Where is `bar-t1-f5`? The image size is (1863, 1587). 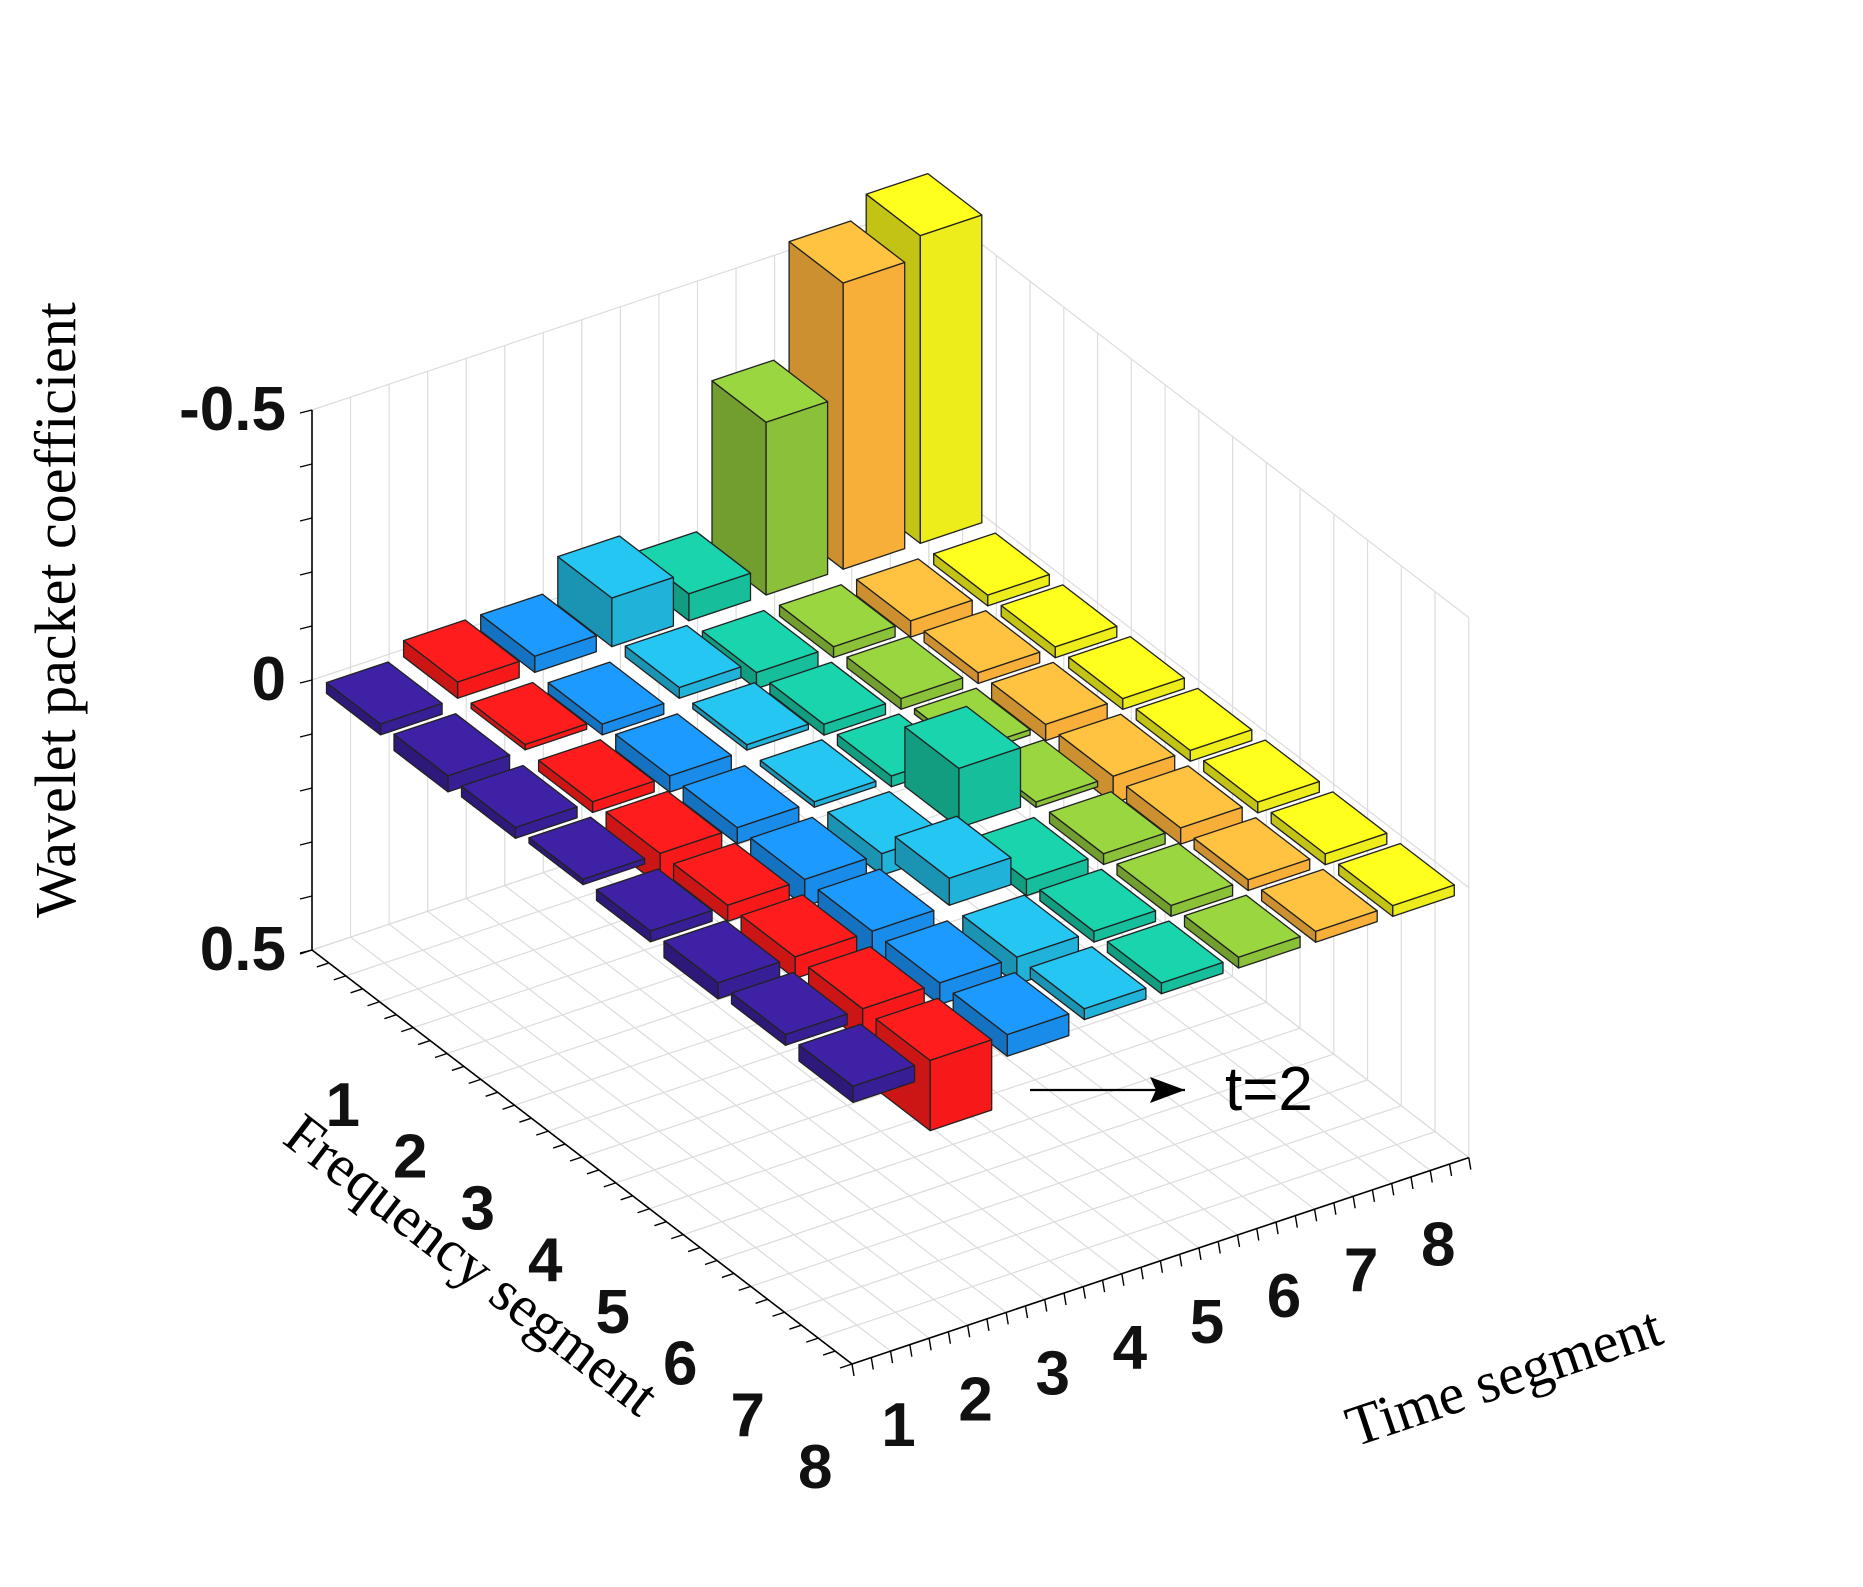 bar-t1-f5 is located at coordinates (654, 905).